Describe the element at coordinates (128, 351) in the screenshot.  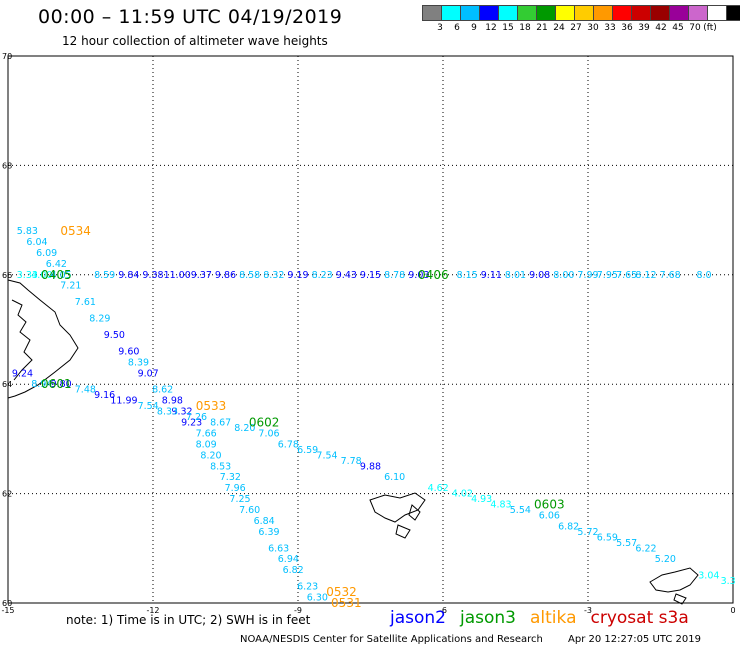
I see `wave-height-point: 9.60` at that location.